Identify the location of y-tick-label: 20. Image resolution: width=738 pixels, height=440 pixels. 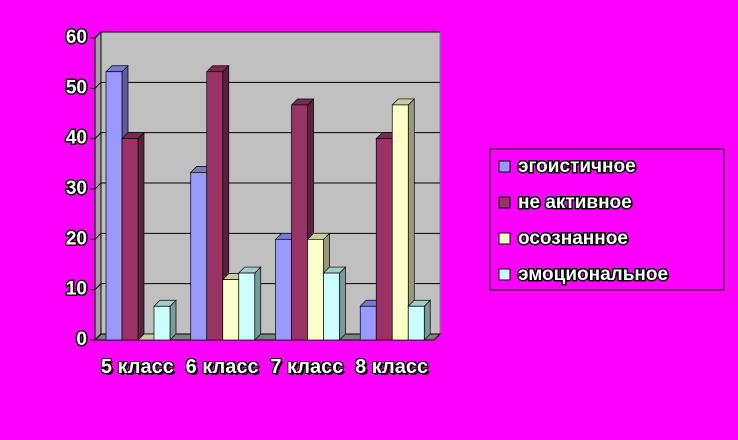
(76, 238).